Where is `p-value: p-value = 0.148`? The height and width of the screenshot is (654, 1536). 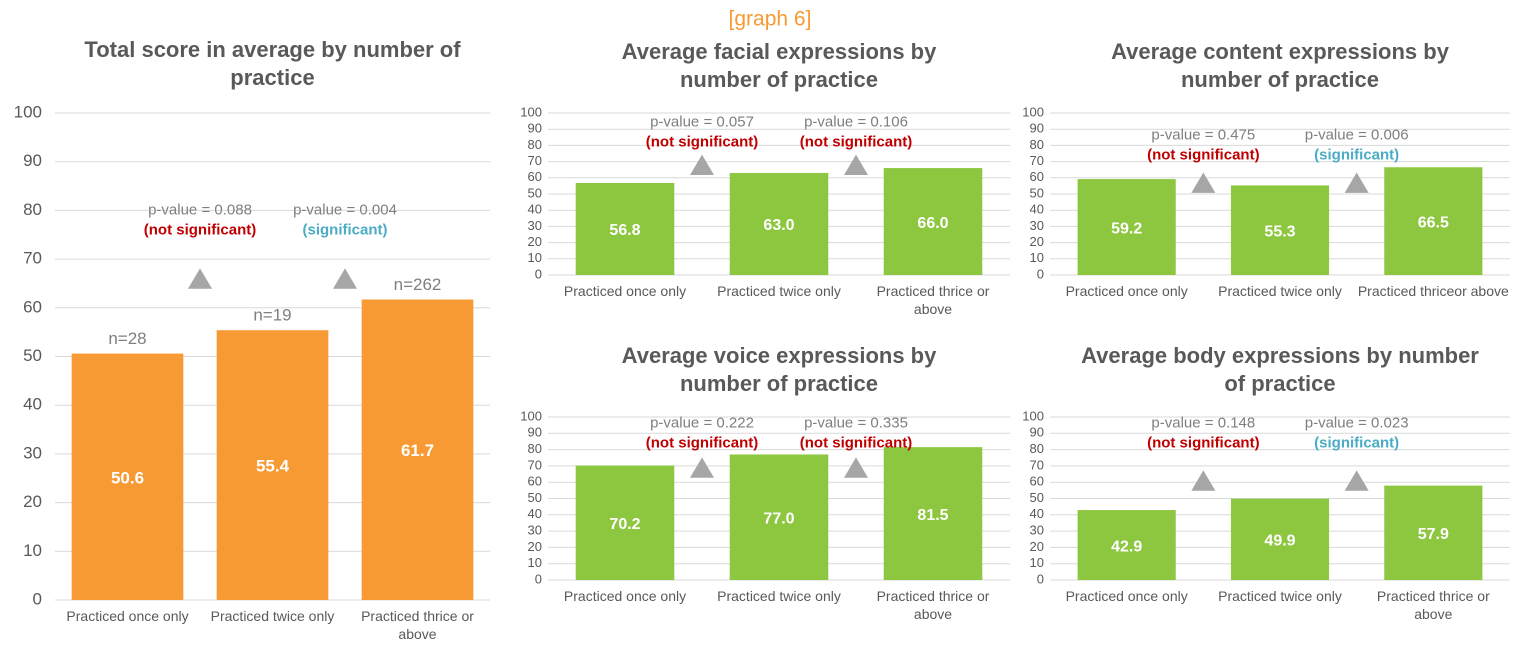
p-value: p-value = 0.148 is located at coordinates (1203, 422).